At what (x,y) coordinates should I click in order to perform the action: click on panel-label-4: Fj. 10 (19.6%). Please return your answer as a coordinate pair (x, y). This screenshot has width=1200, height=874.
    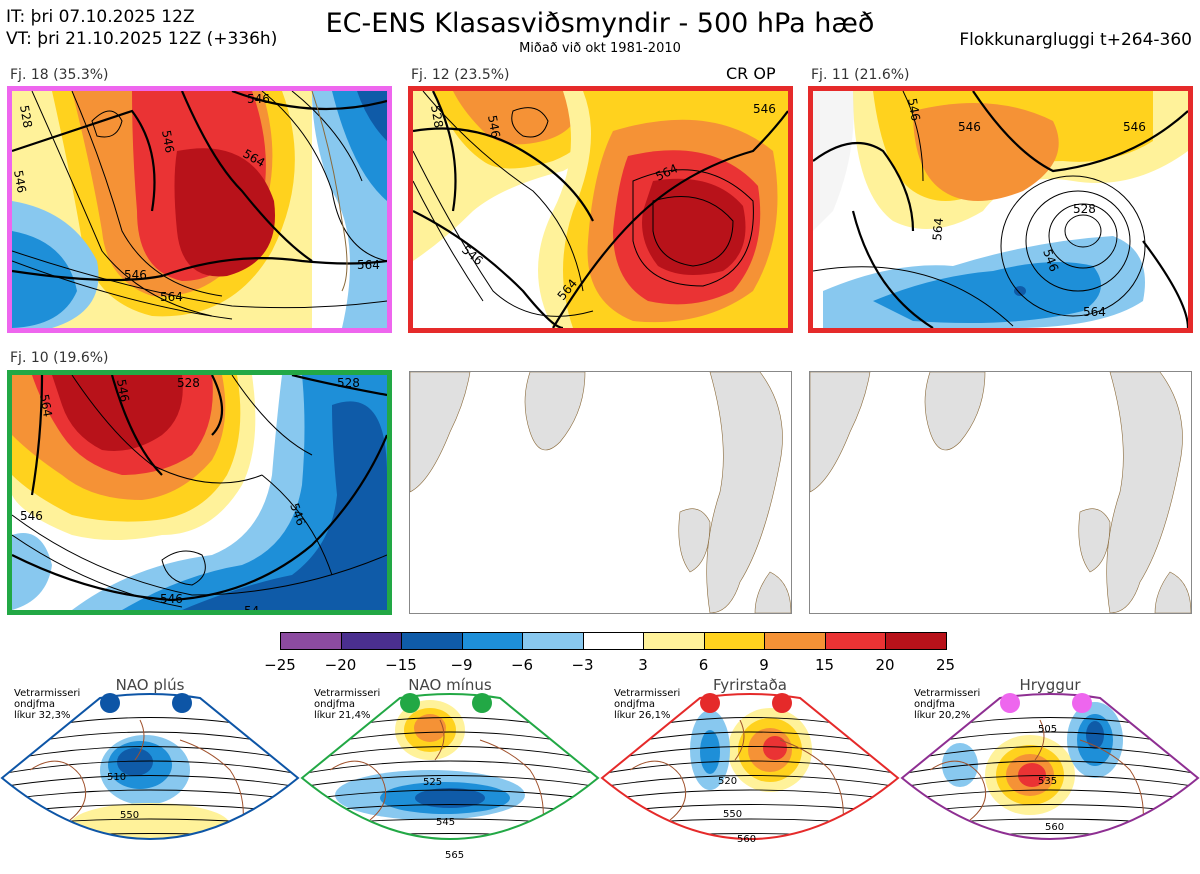
    Looking at the image, I should click on (59, 358).